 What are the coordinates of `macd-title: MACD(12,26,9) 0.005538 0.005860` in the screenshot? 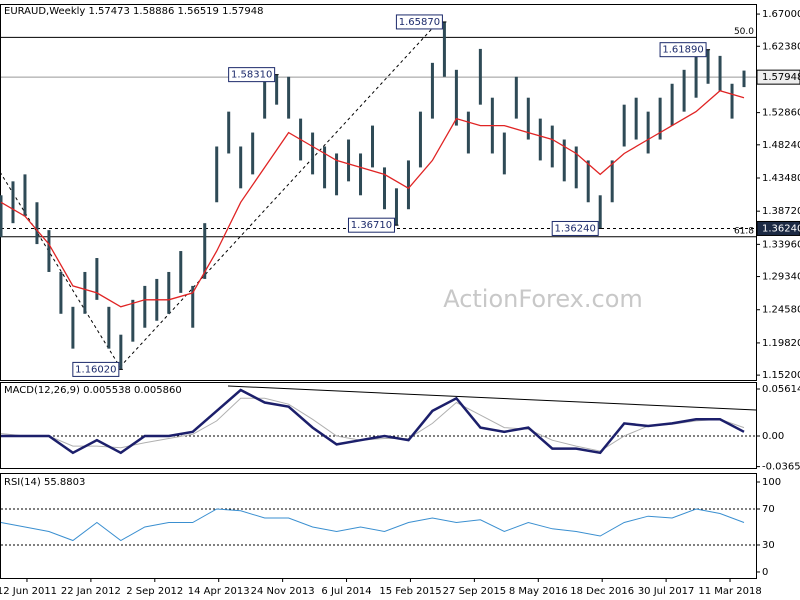 It's located at (93, 390).